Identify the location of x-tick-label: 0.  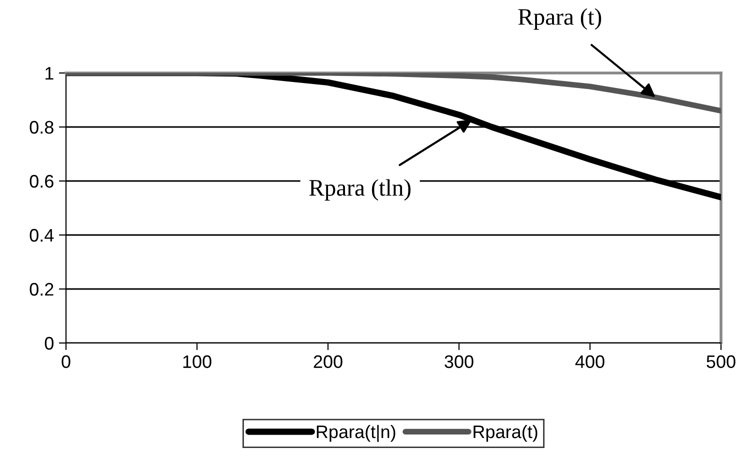
(66, 361).